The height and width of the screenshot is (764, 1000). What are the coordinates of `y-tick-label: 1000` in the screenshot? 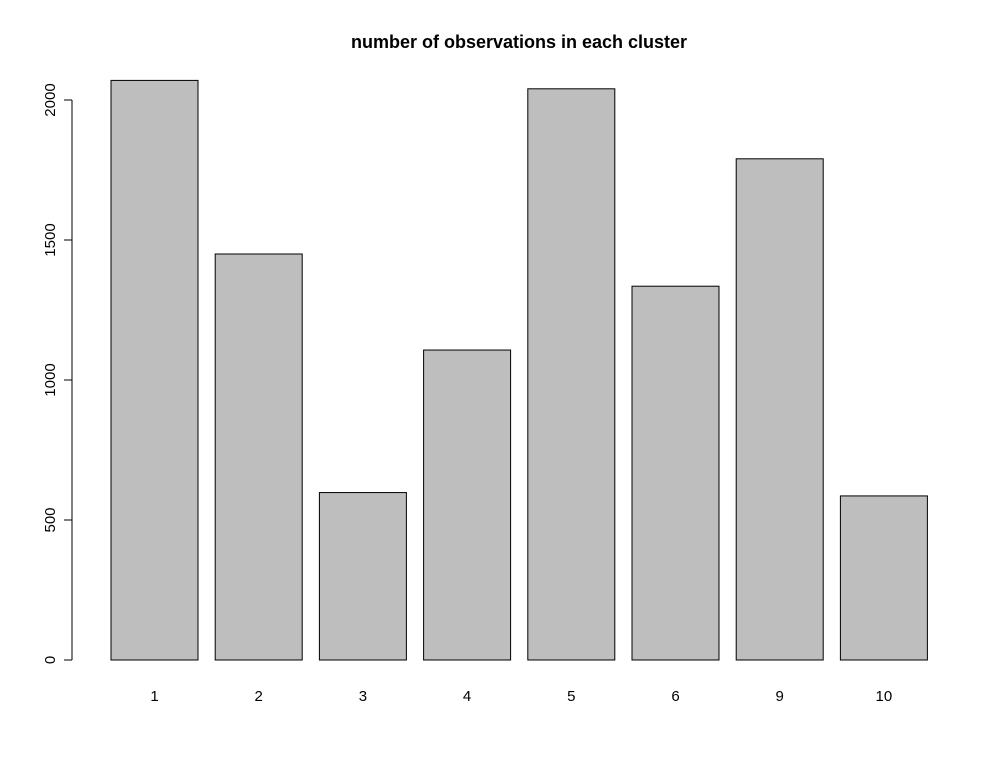 It's located at (50, 379).